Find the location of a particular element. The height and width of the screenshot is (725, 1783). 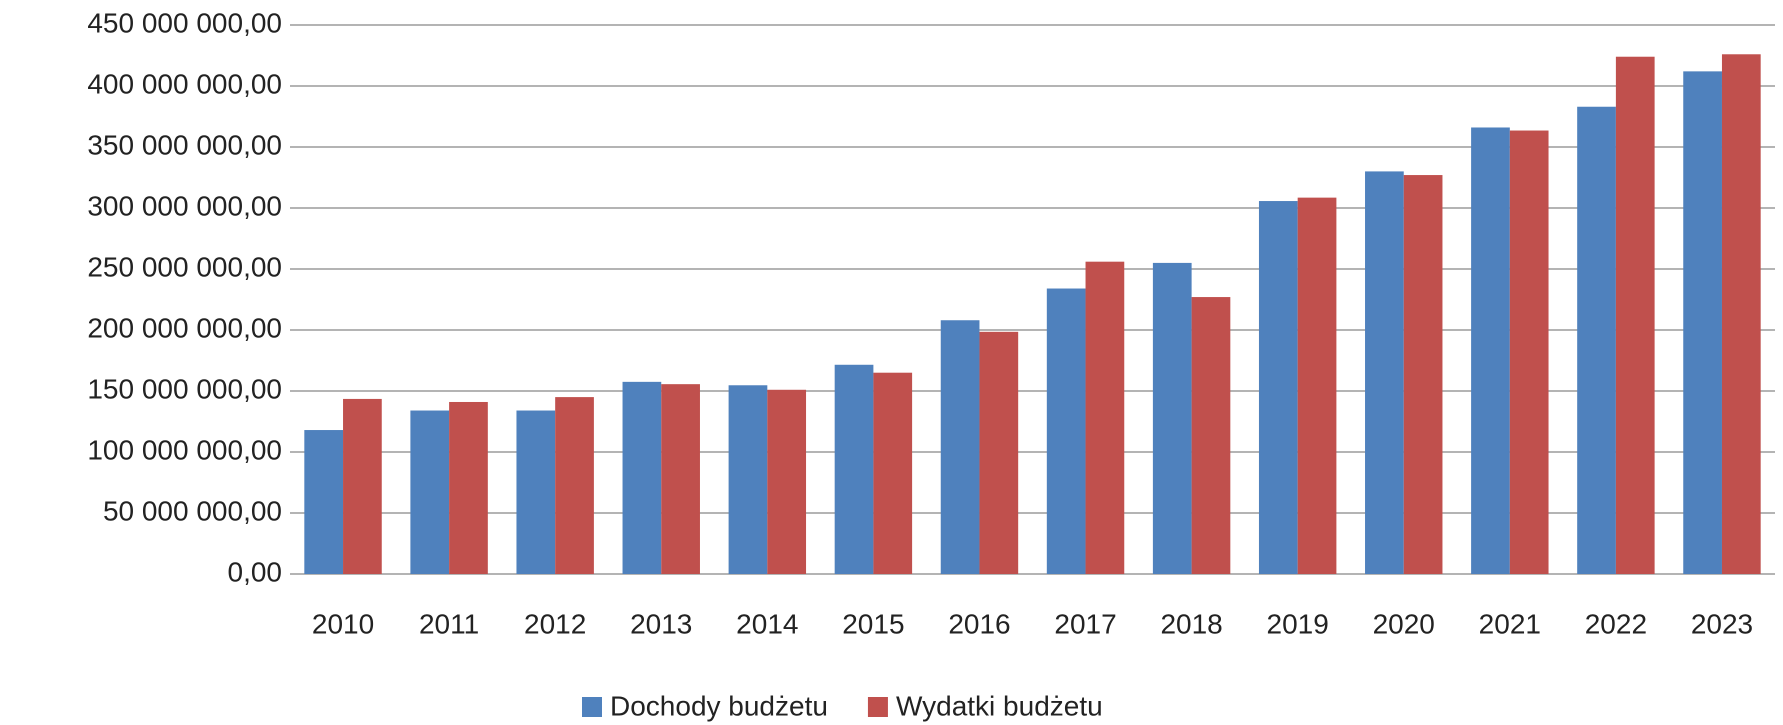

y-tick-label: 200 000 000,00 is located at coordinates (184, 327).